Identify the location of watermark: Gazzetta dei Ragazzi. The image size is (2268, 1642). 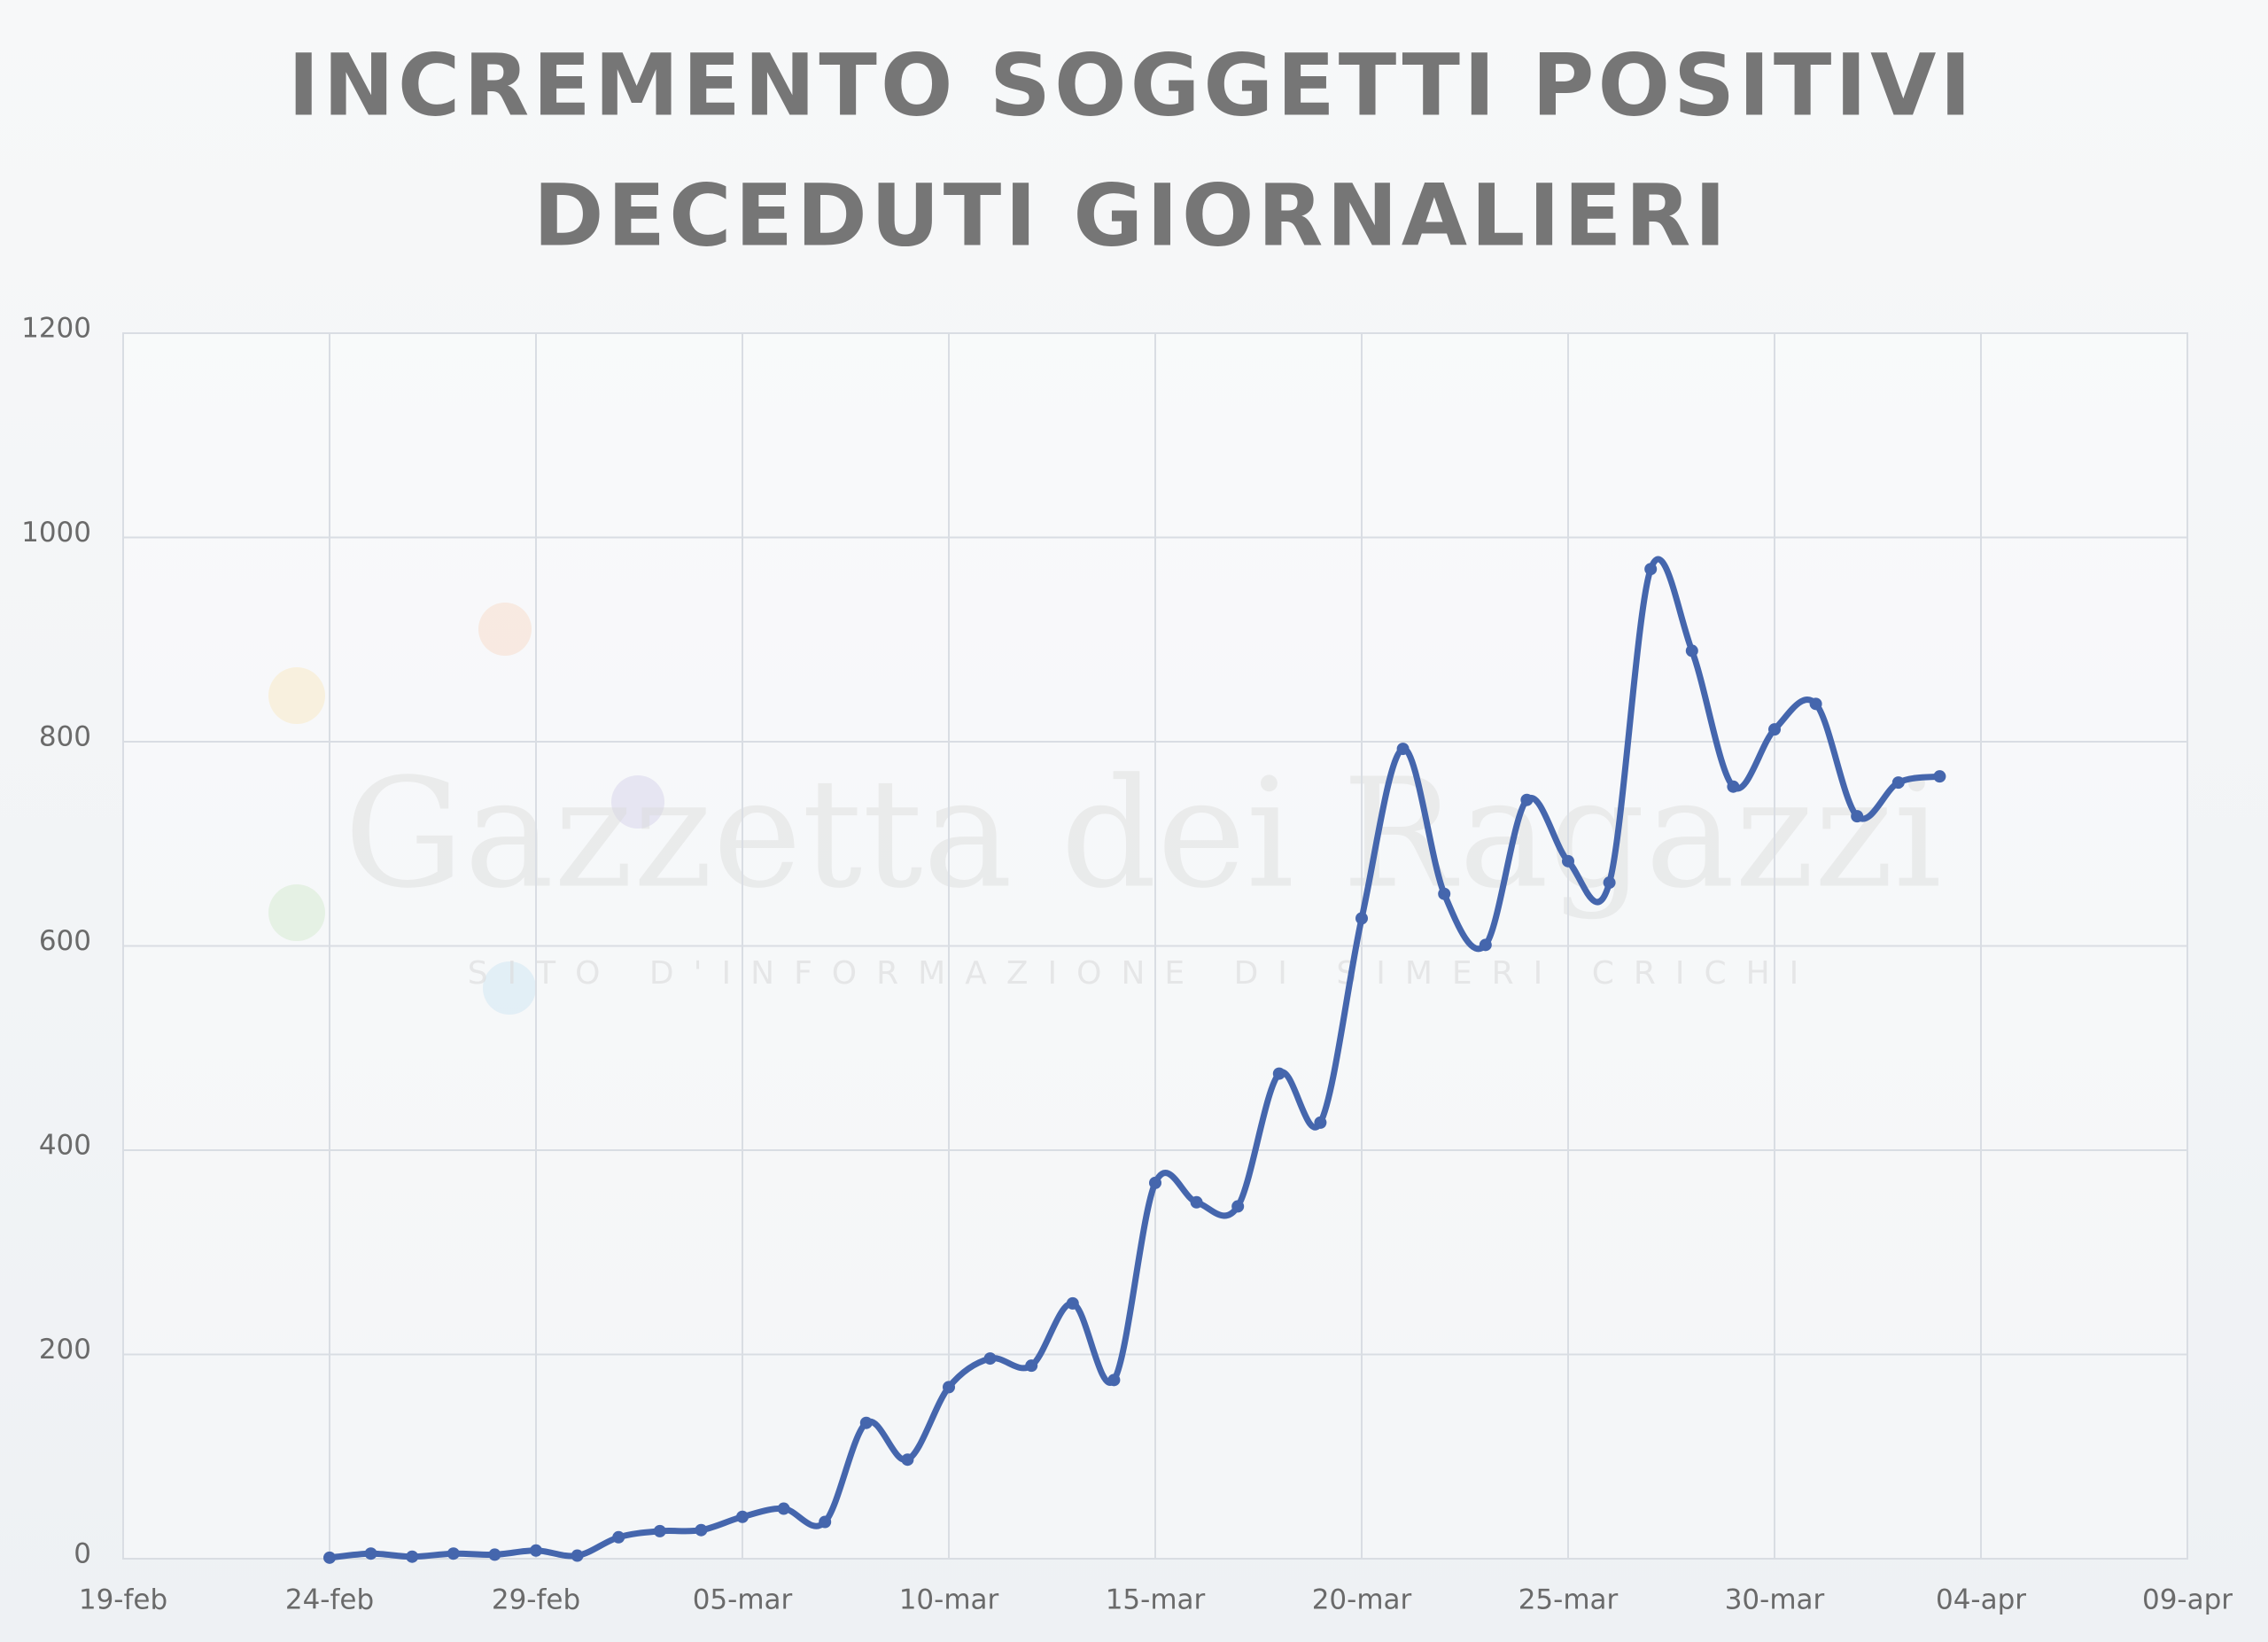
(1143, 834).